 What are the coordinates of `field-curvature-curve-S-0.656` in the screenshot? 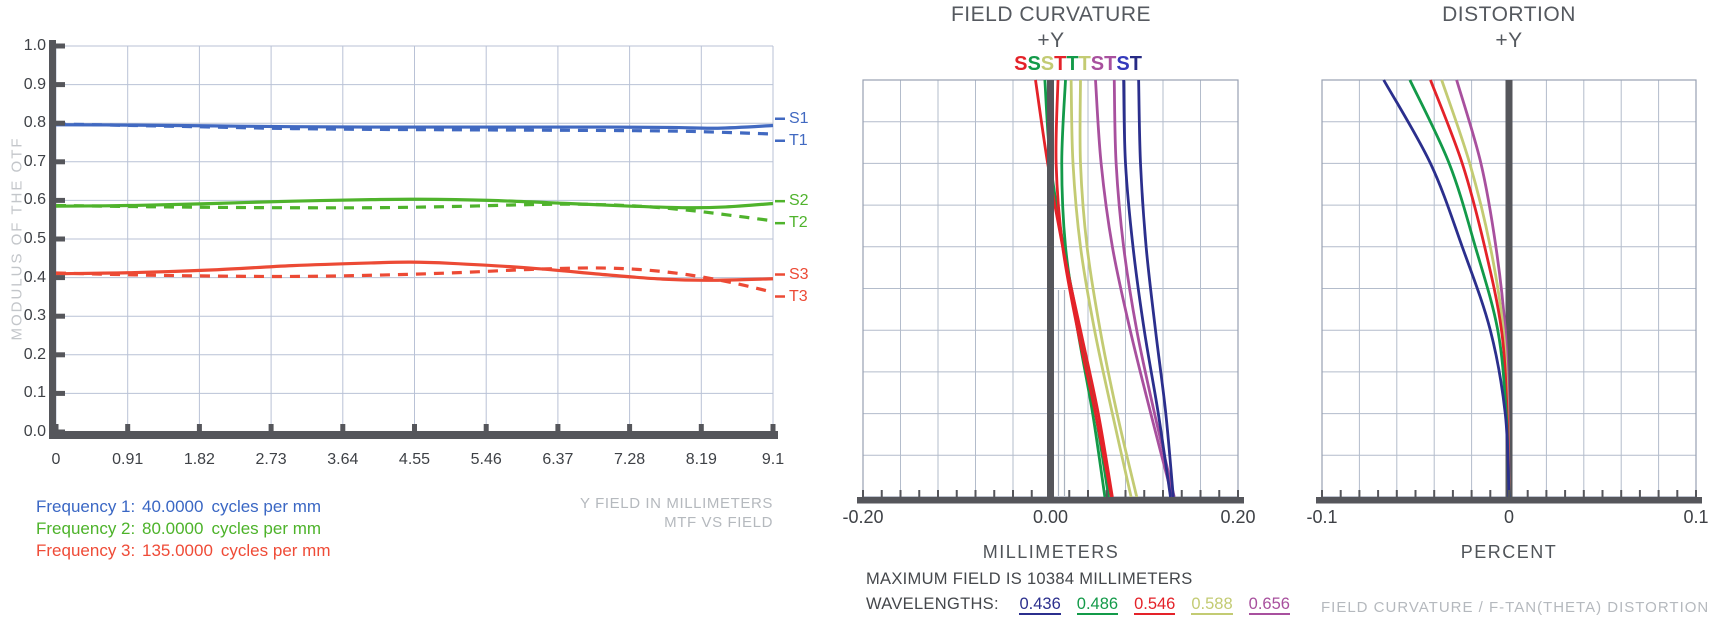 It's located at (1134, 288).